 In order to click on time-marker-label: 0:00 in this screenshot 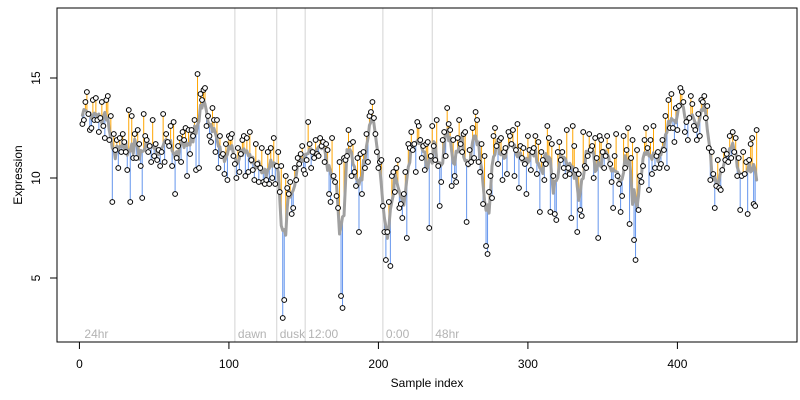, I will do `click(398, 334)`.